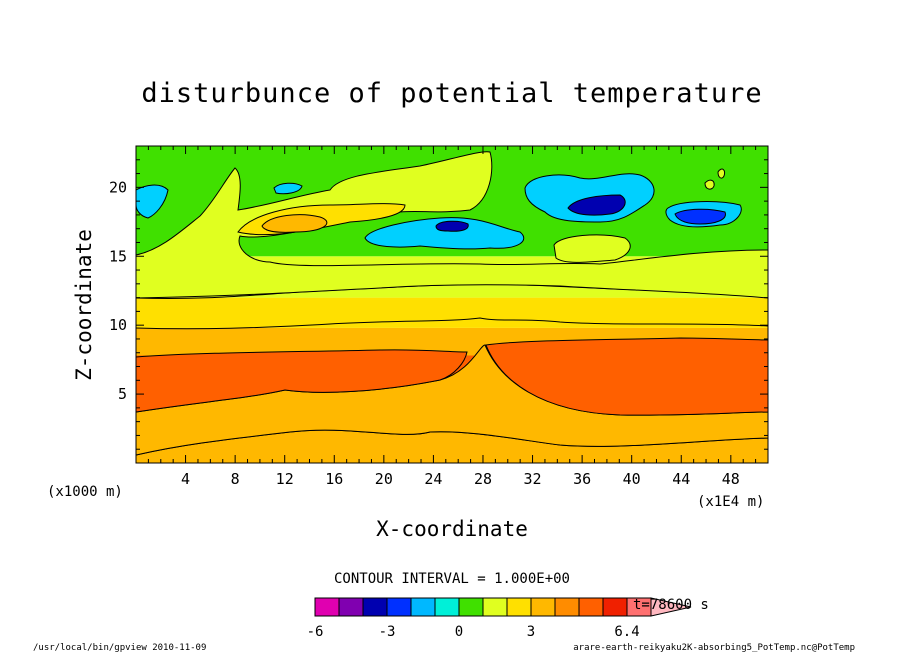  What do you see at coordinates (452, 529) in the screenshot?
I see `x-axis-label: X-coordinate` at bounding box center [452, 529].